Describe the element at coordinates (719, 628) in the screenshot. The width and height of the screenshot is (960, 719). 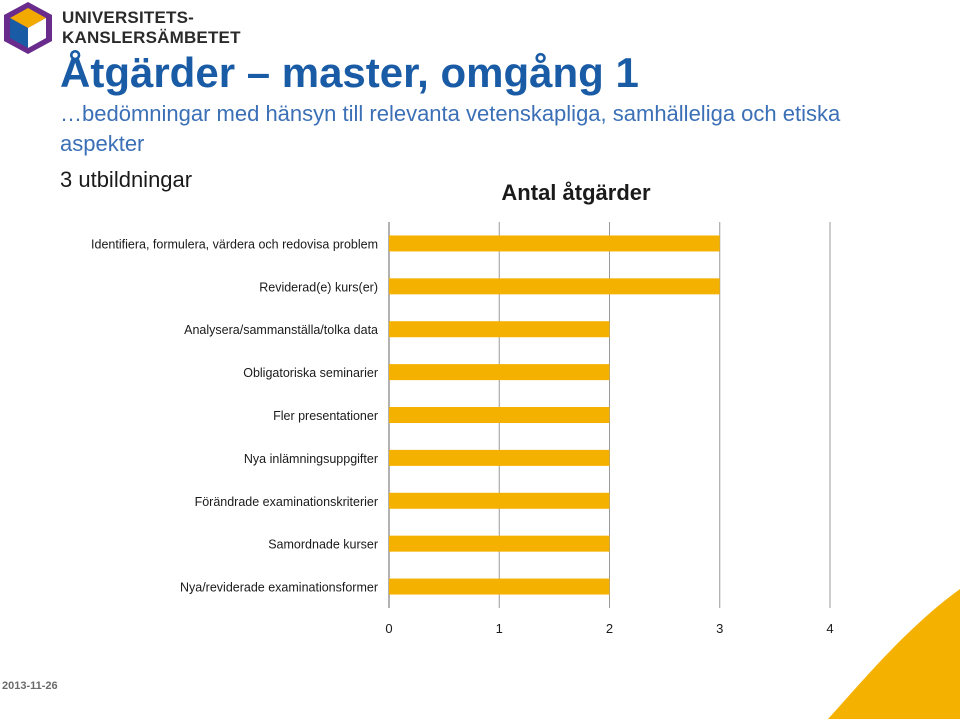
I see `x-tick-label: 3` at that location.